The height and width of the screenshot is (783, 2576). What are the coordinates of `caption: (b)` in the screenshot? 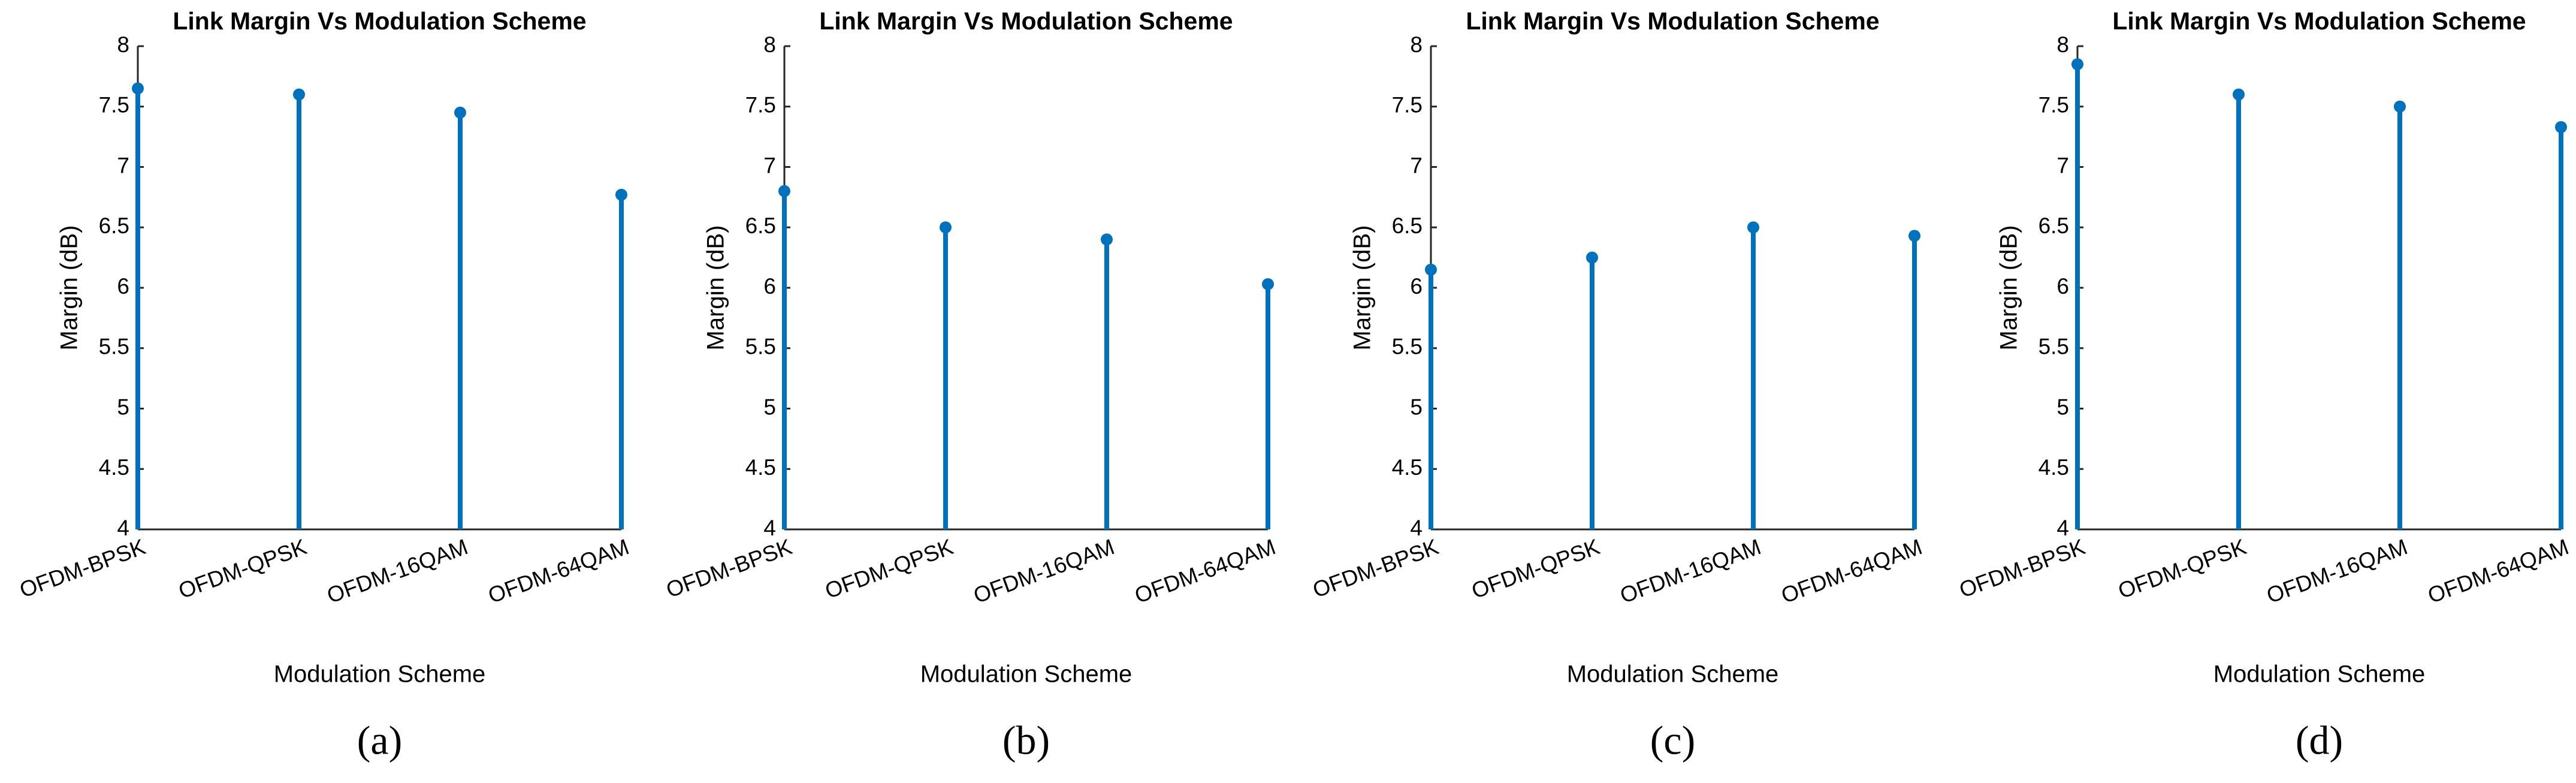 It's located at (1026, 741).